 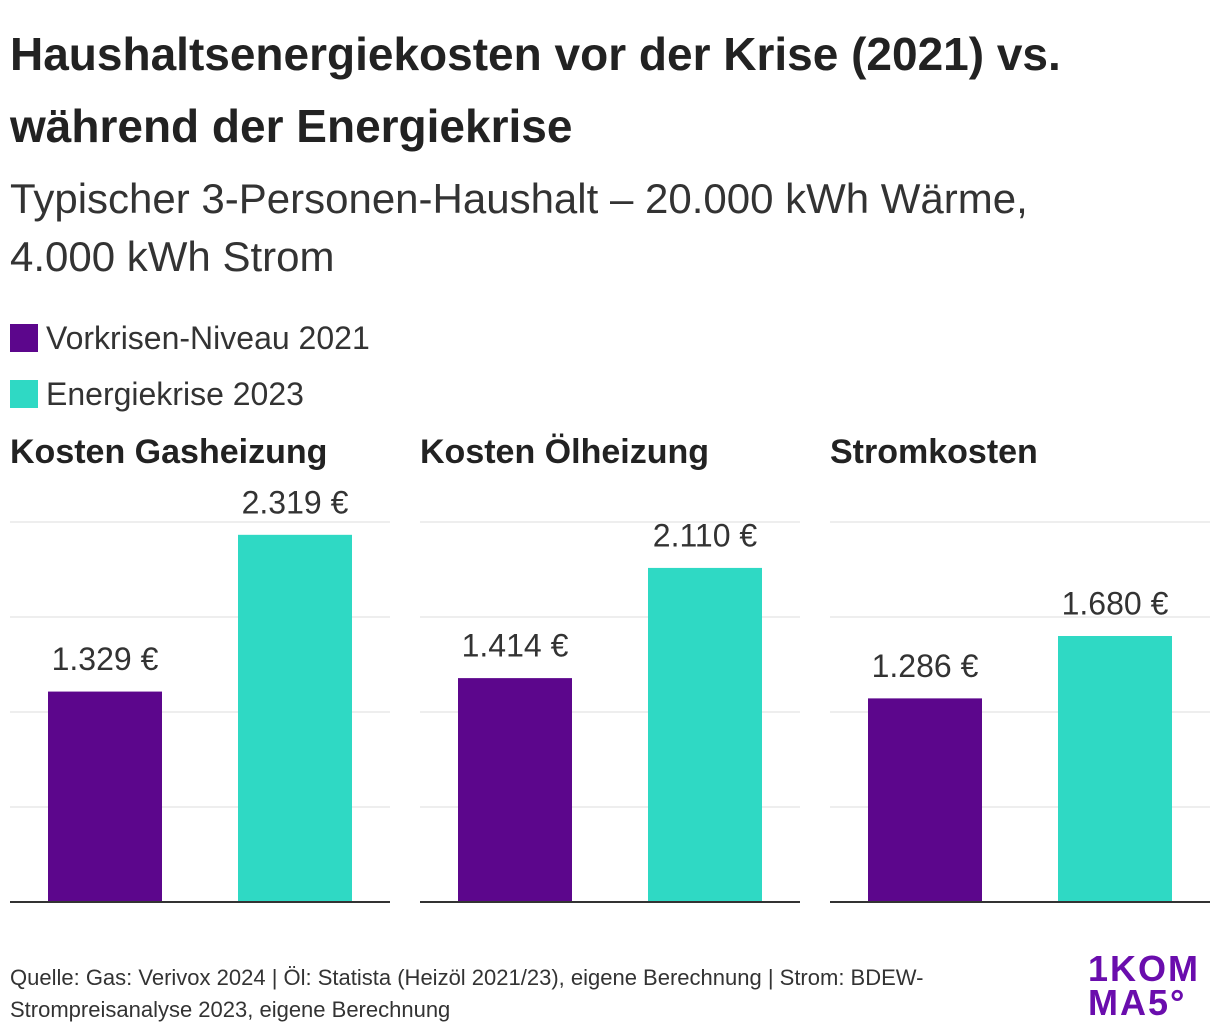 I want to click on logo: 1KOM MA5°, so click(x=1144, y=985).